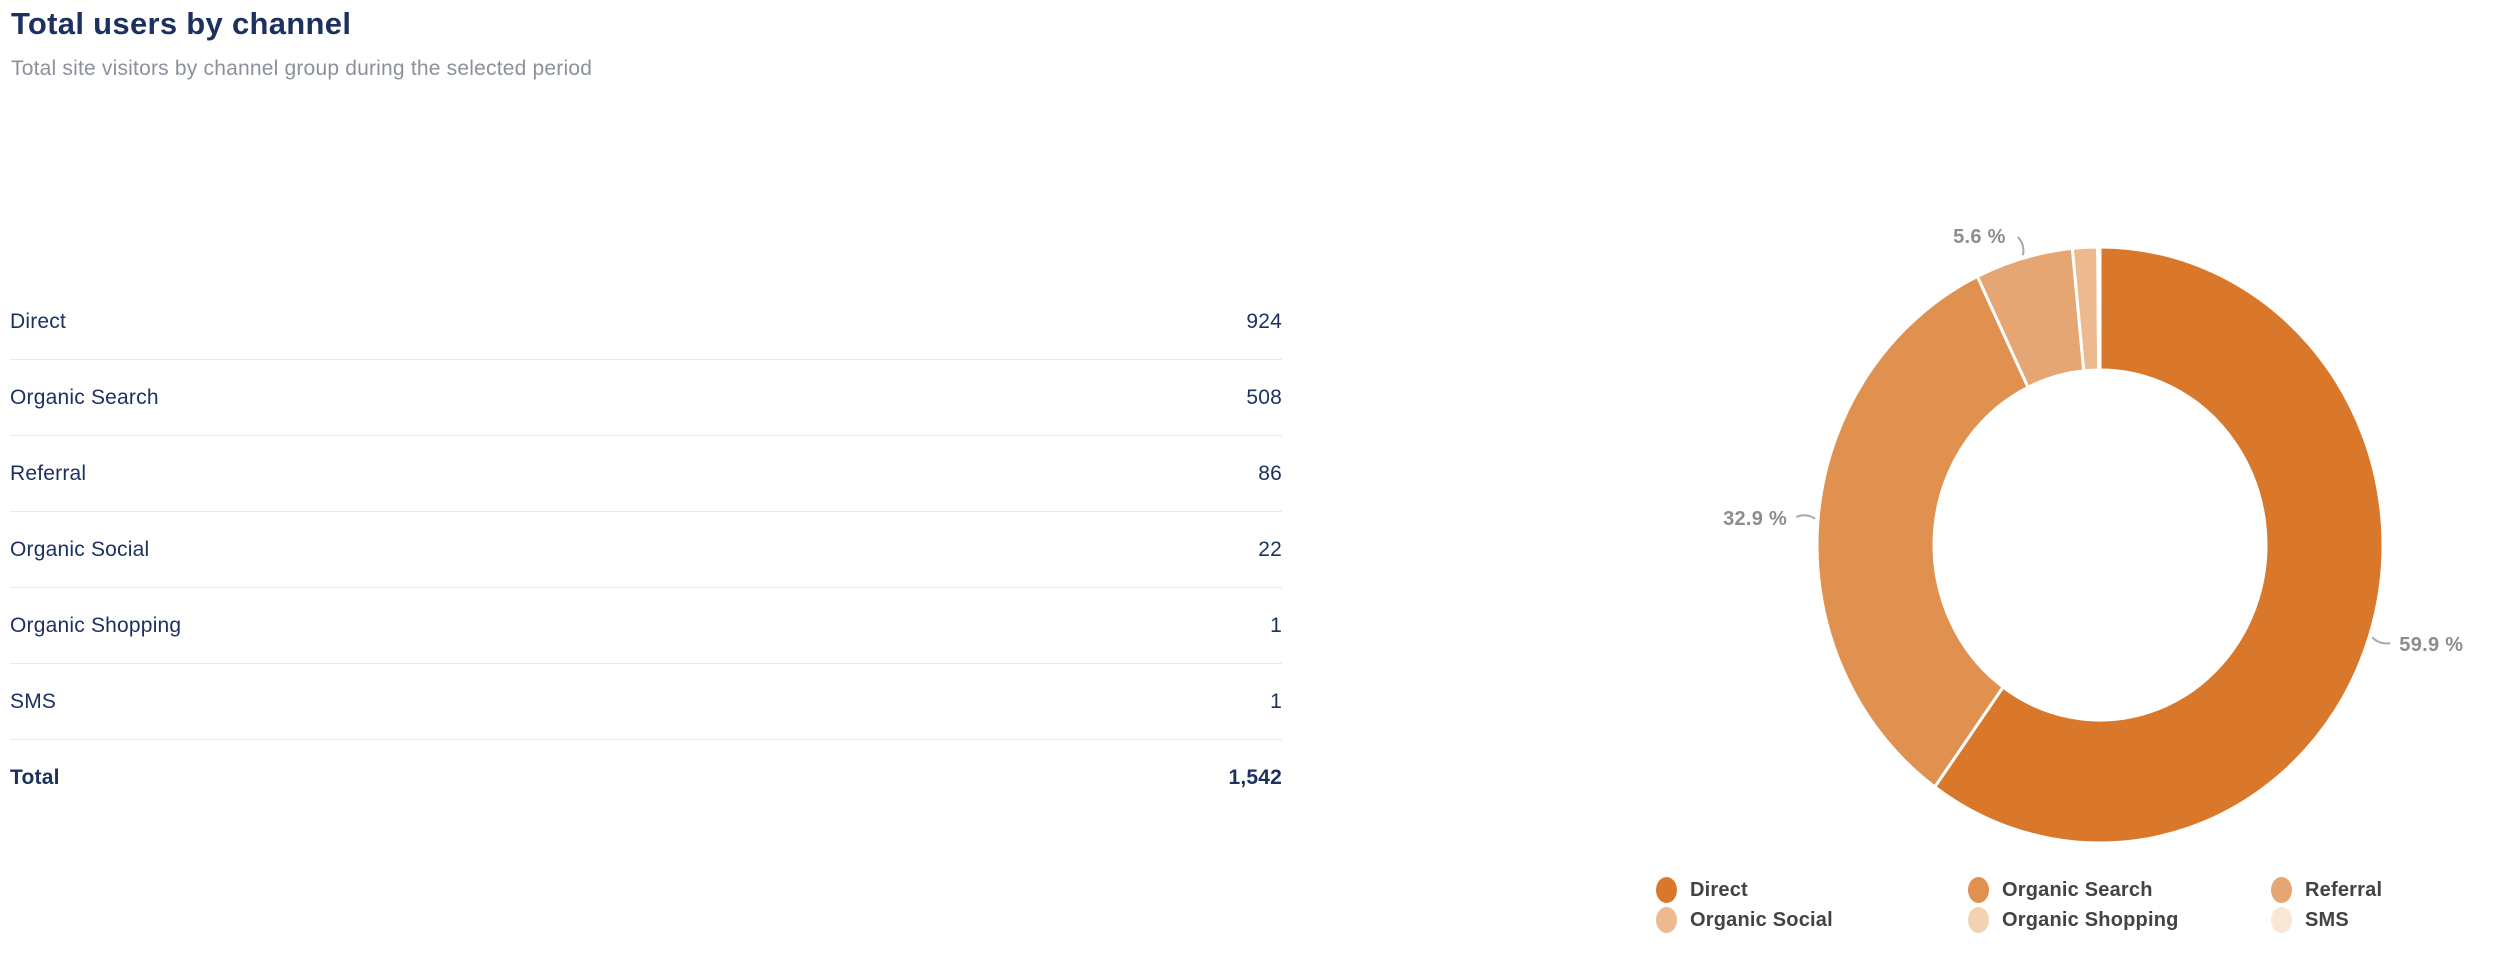  Describe the element at coordinates (2090, 919) in the screenshot. I see `legend-label: Organic Shopping` at that location.